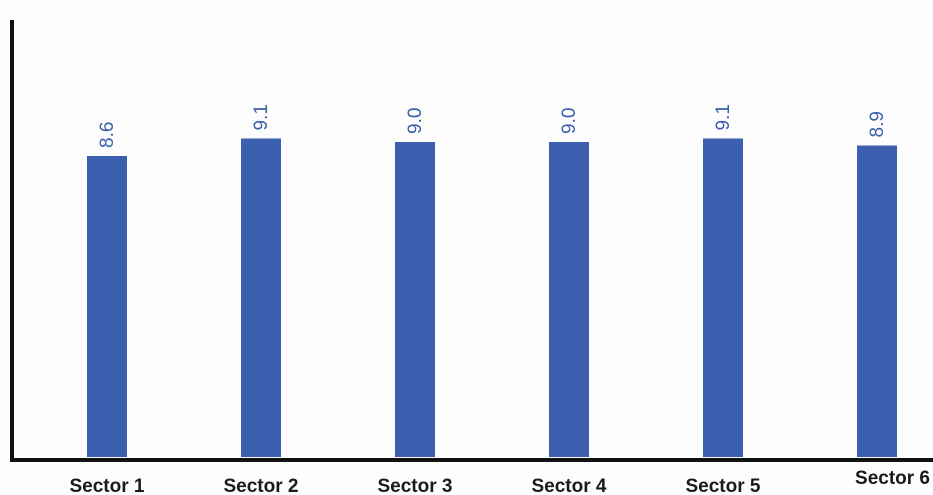 This screenshot has width=933, height=495. What do you see at coordinates (261, 485) in the screenshot?
I see `x-tick-label-2: Sector 2` at bounding box center [261, 485].